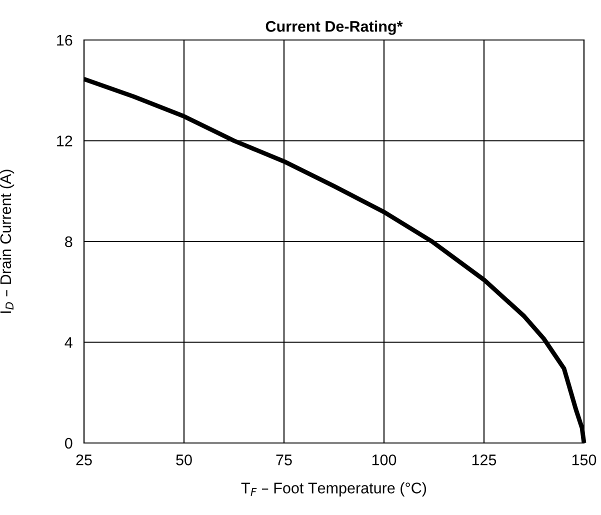 This screenshot has height=515, width=601. I want to click on y-tick-label: 0, so click(68, 443).